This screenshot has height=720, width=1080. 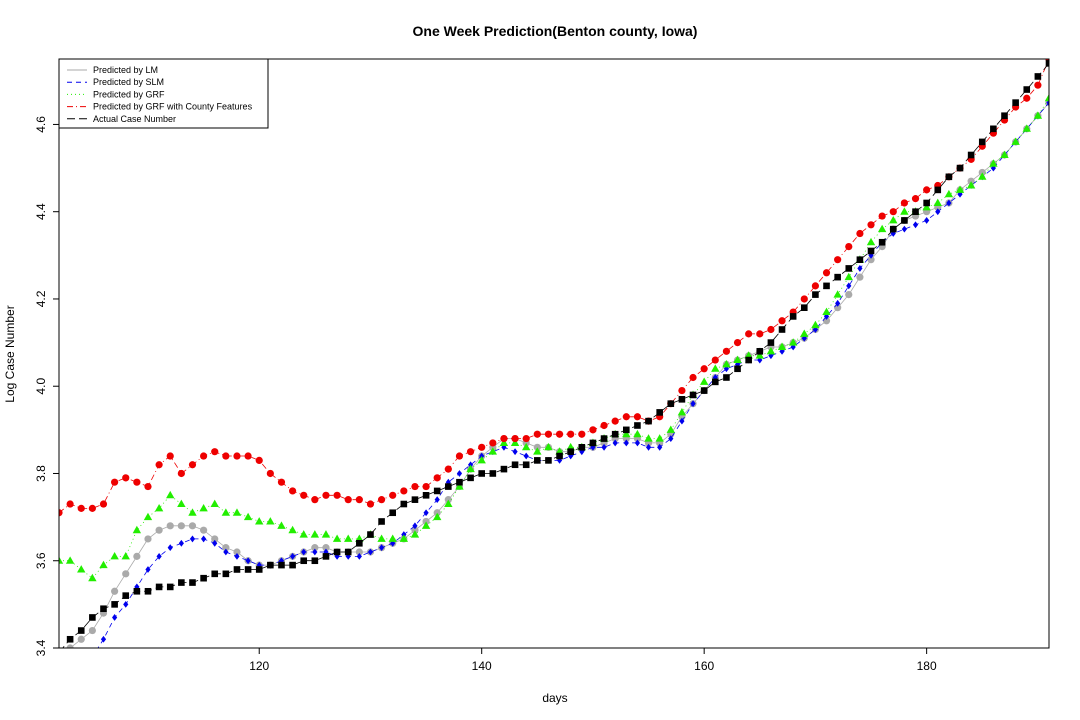 I want to click on x-tick-label: 180, so click(x=927, y=666).